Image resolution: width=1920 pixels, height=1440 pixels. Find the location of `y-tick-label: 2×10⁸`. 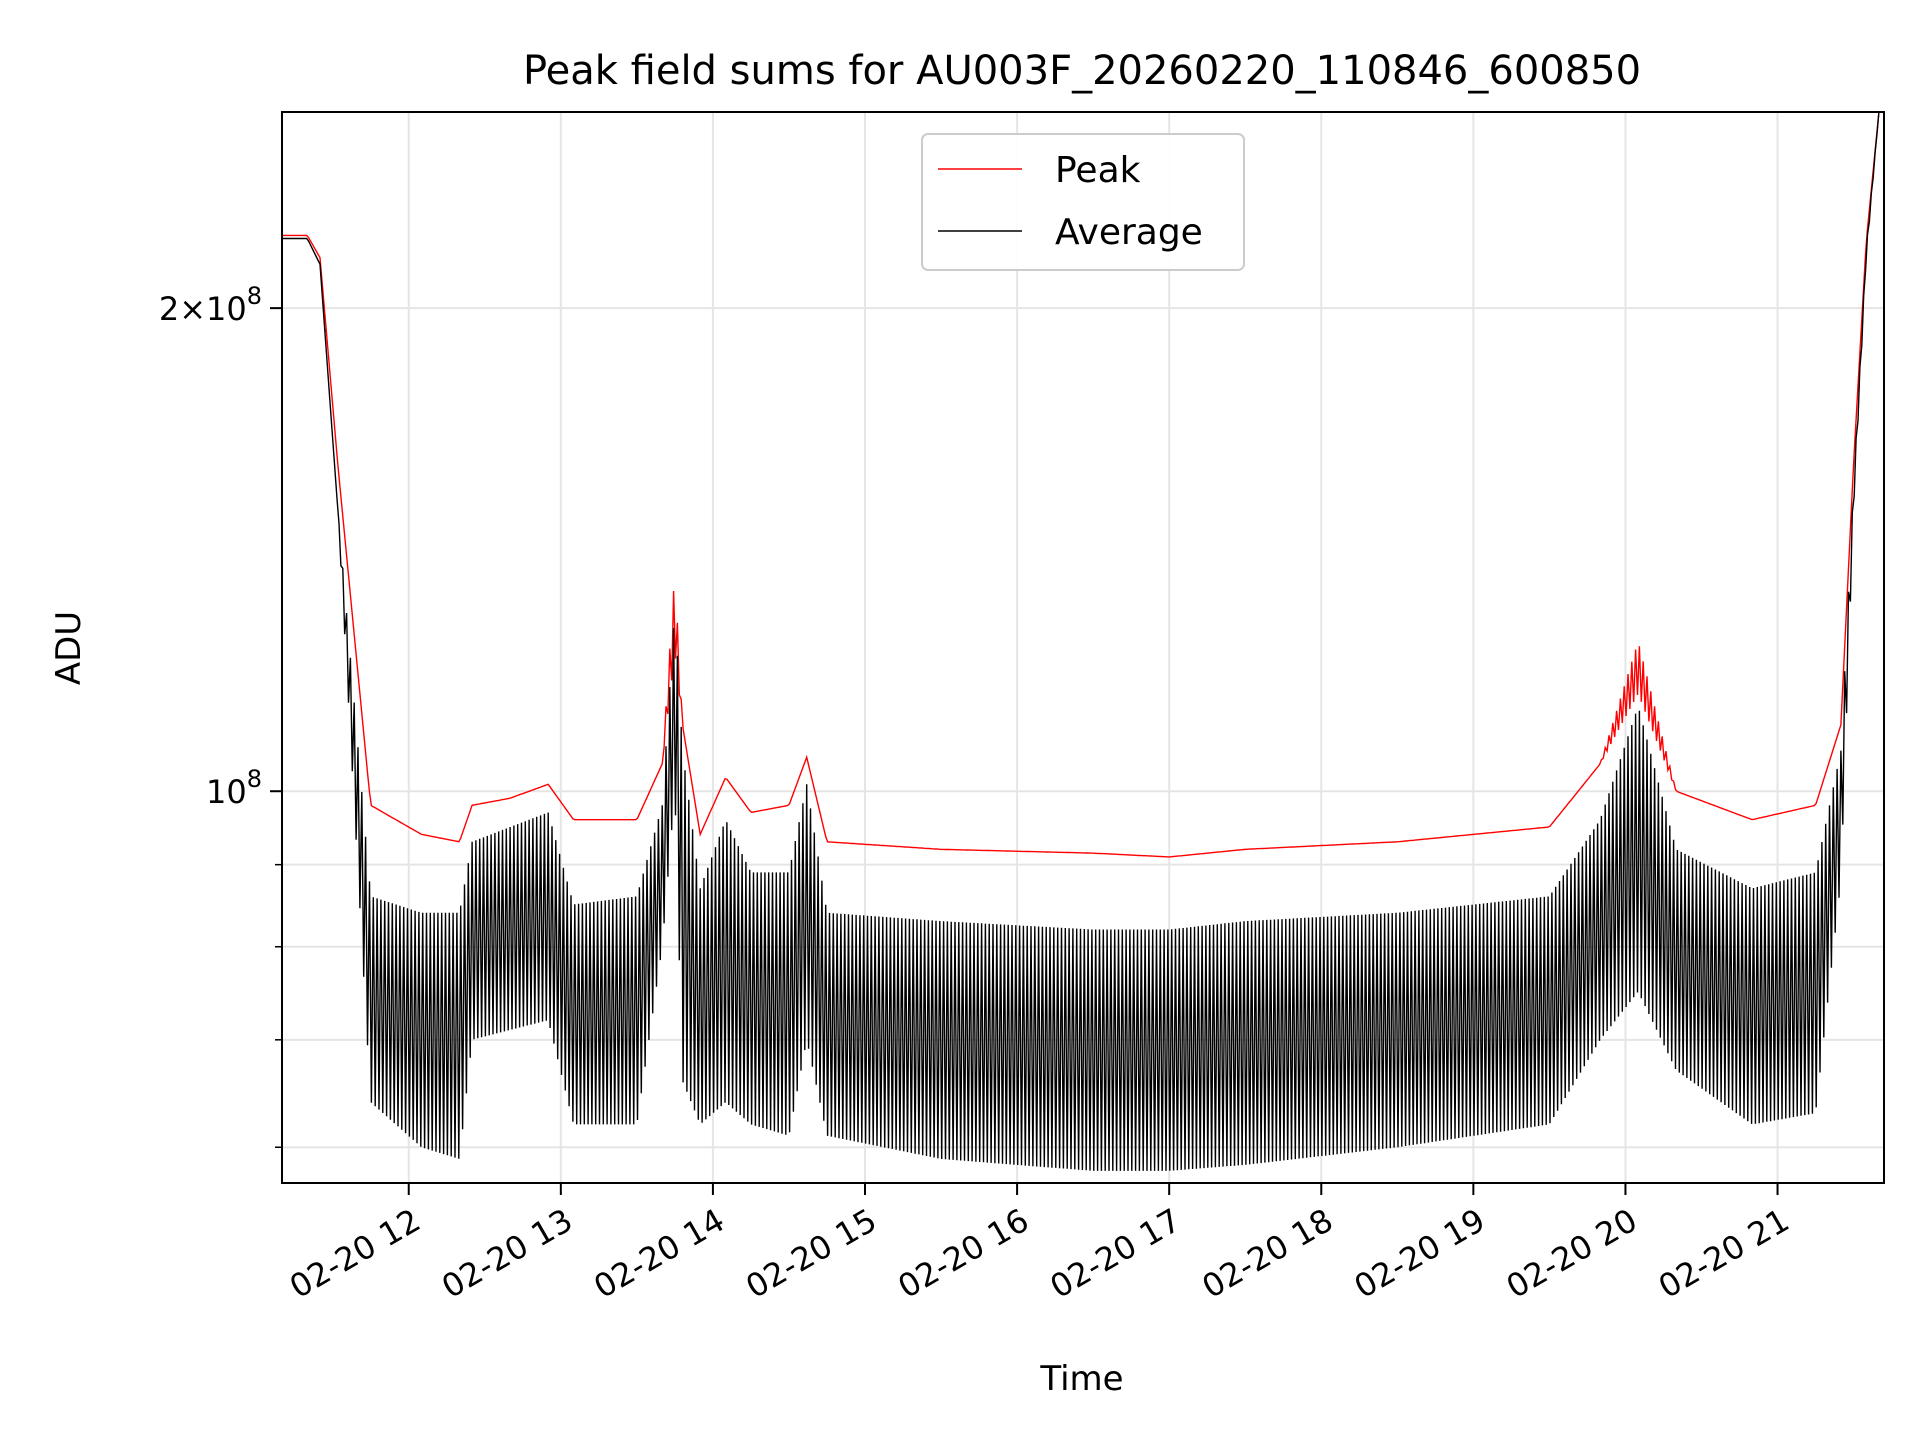

y-tick-label: 2×10⁸ is located at coordinates (210, 305).